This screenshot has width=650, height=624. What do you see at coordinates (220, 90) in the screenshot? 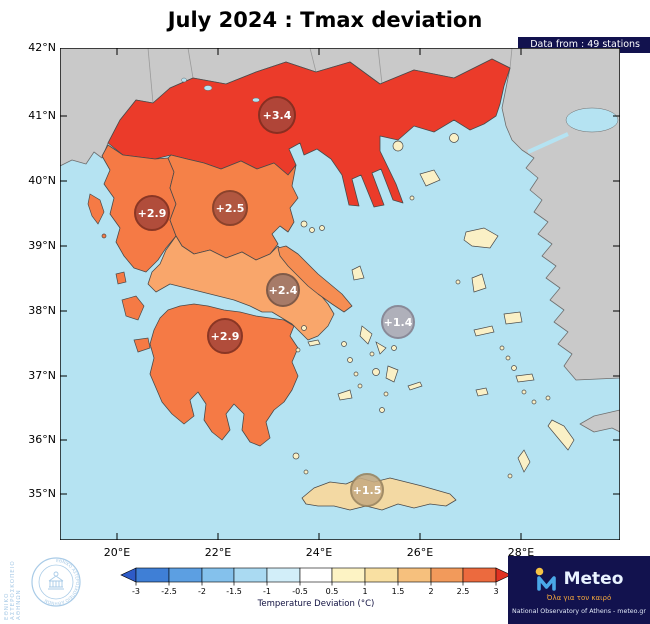
I see `lakes` at bounding box center [220, 90].